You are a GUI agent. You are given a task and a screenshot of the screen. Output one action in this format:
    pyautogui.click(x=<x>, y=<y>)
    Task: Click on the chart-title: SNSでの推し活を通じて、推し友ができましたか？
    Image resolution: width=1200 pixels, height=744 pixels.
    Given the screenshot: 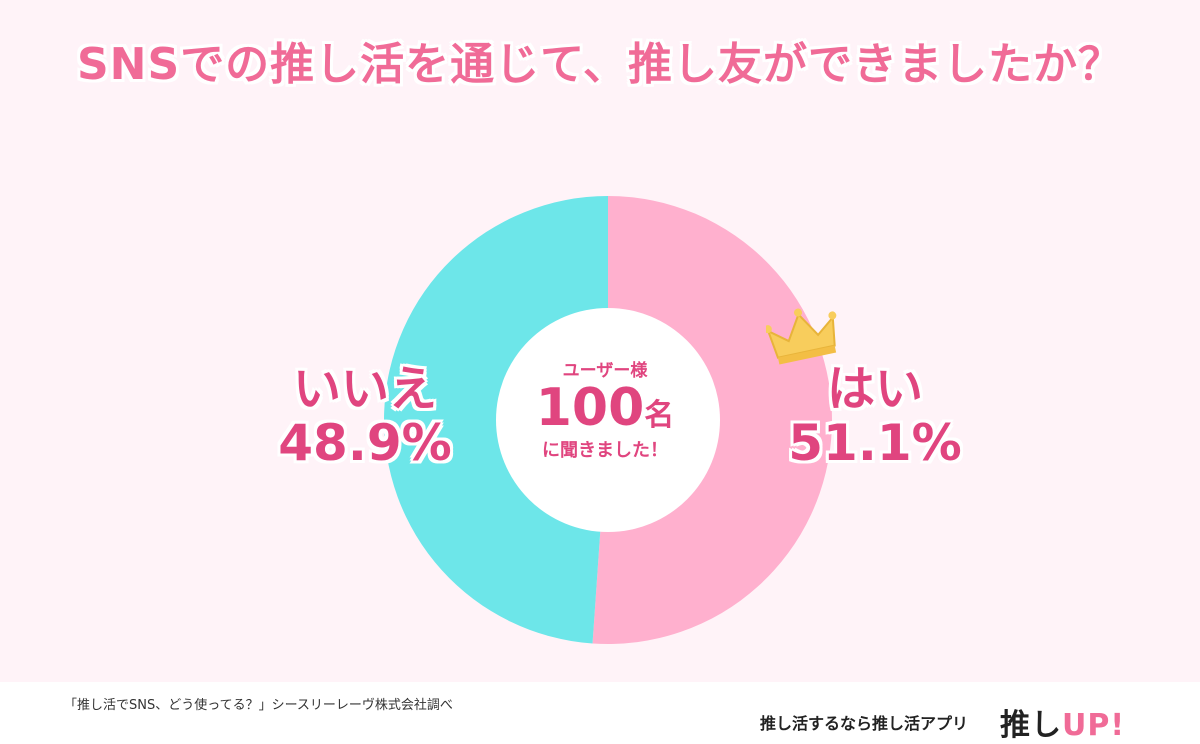 What is the action you would take?
    pyautogui.click(x=599, y=64)
    